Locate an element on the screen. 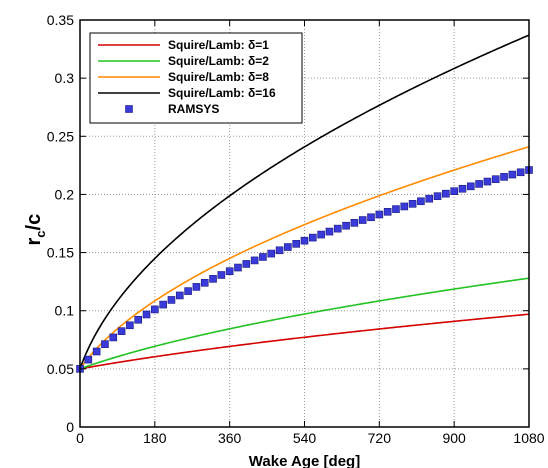  legend-swatch-marker is located at coordinates (129, 109).